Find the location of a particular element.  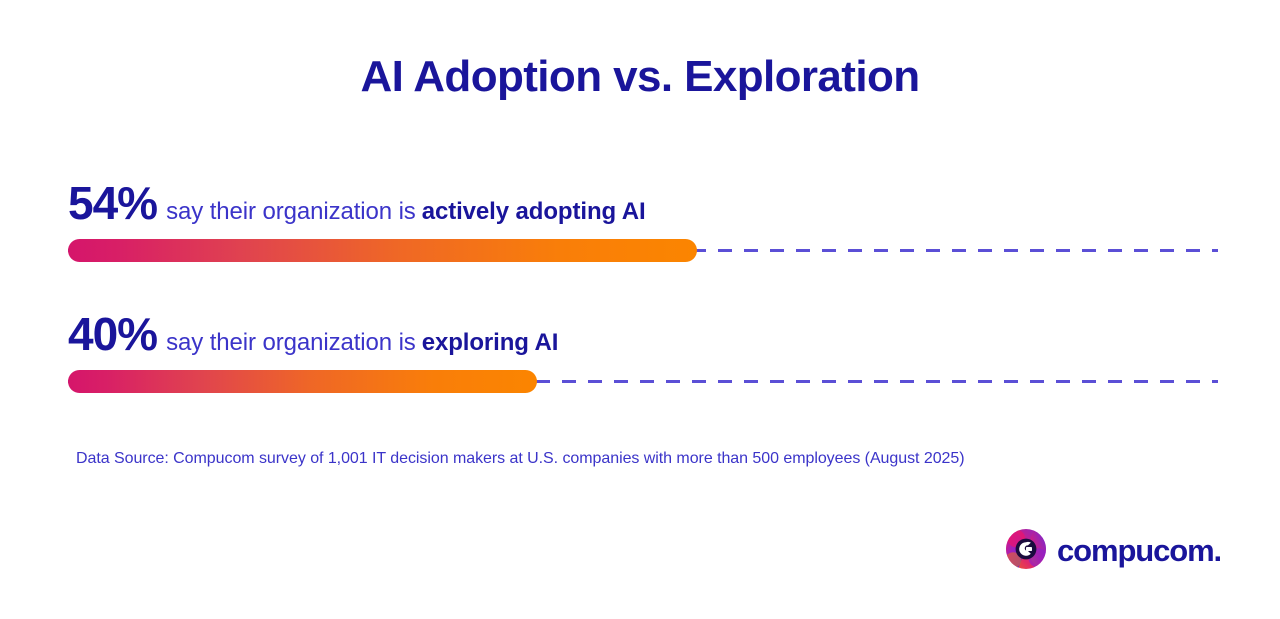

stat-percent-value: 40% is located at coordinates (113, 334).